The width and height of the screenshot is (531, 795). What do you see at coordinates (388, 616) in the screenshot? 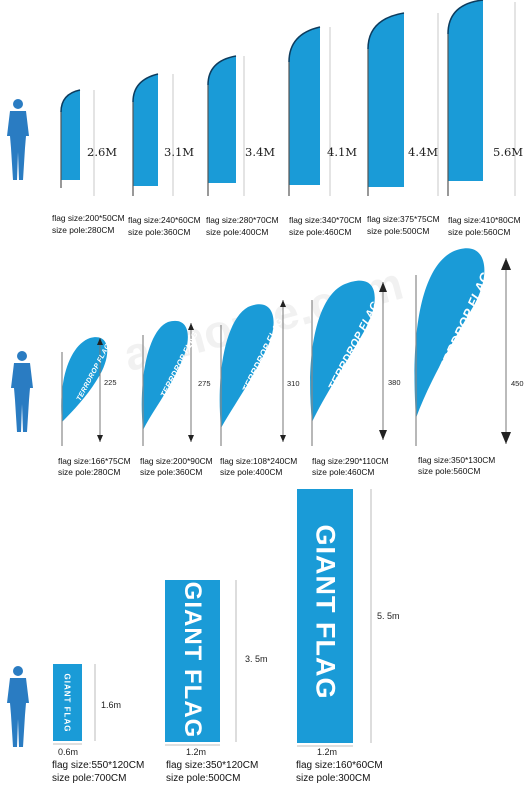
I see `height-label: 5. 5m` at bounding box center [388, 616].